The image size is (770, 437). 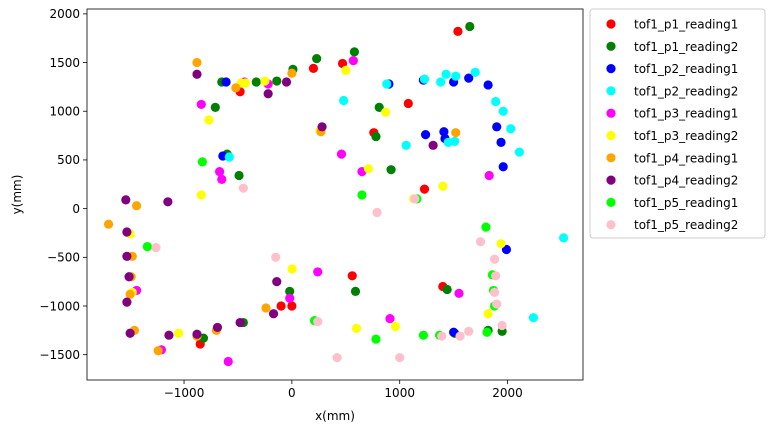 I want to click on y-axis-label: y(mm), so click(x=17, y=195).